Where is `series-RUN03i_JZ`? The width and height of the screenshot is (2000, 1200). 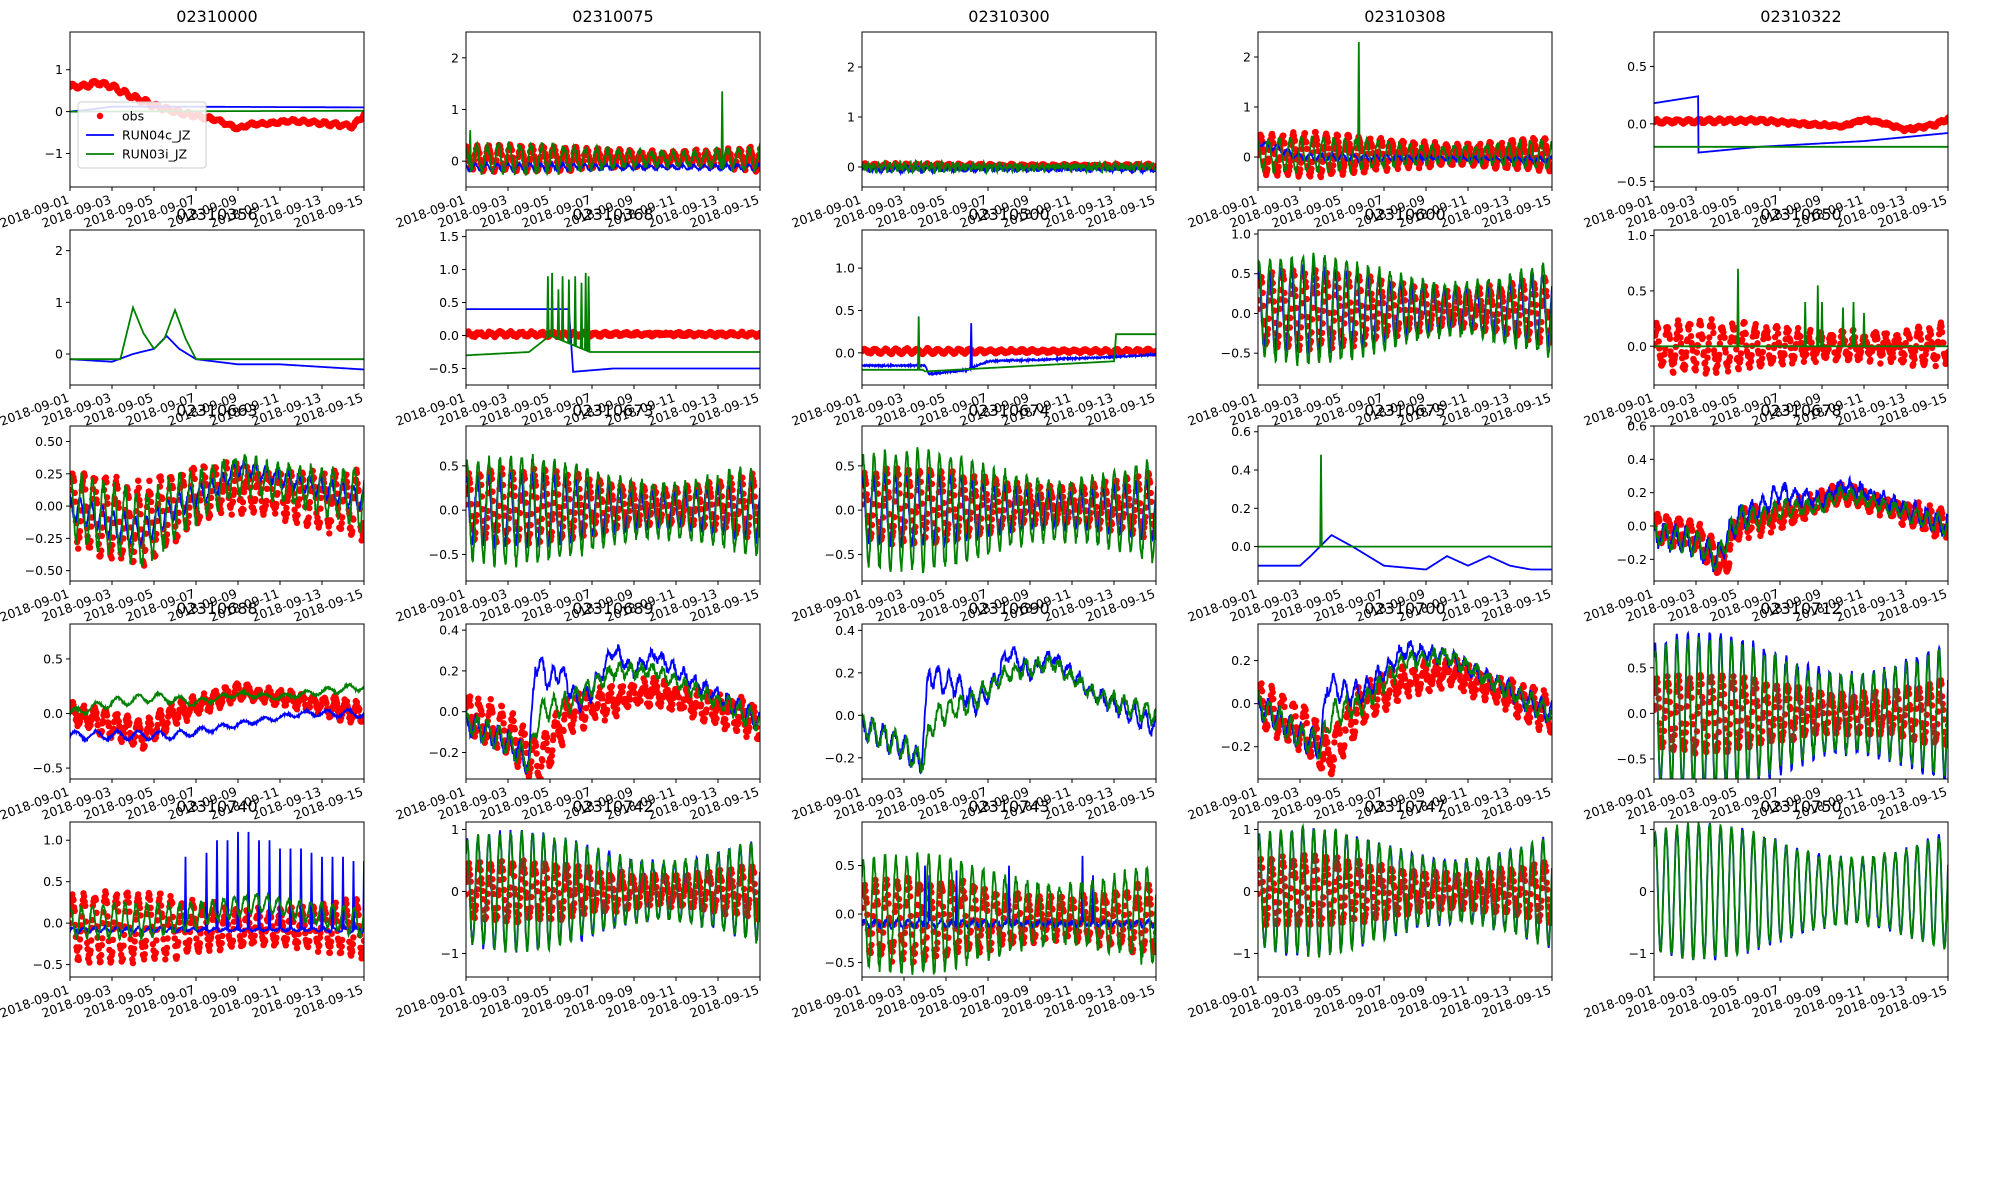
series-RUN03i_JZ is located at coordinates (1405, 309).